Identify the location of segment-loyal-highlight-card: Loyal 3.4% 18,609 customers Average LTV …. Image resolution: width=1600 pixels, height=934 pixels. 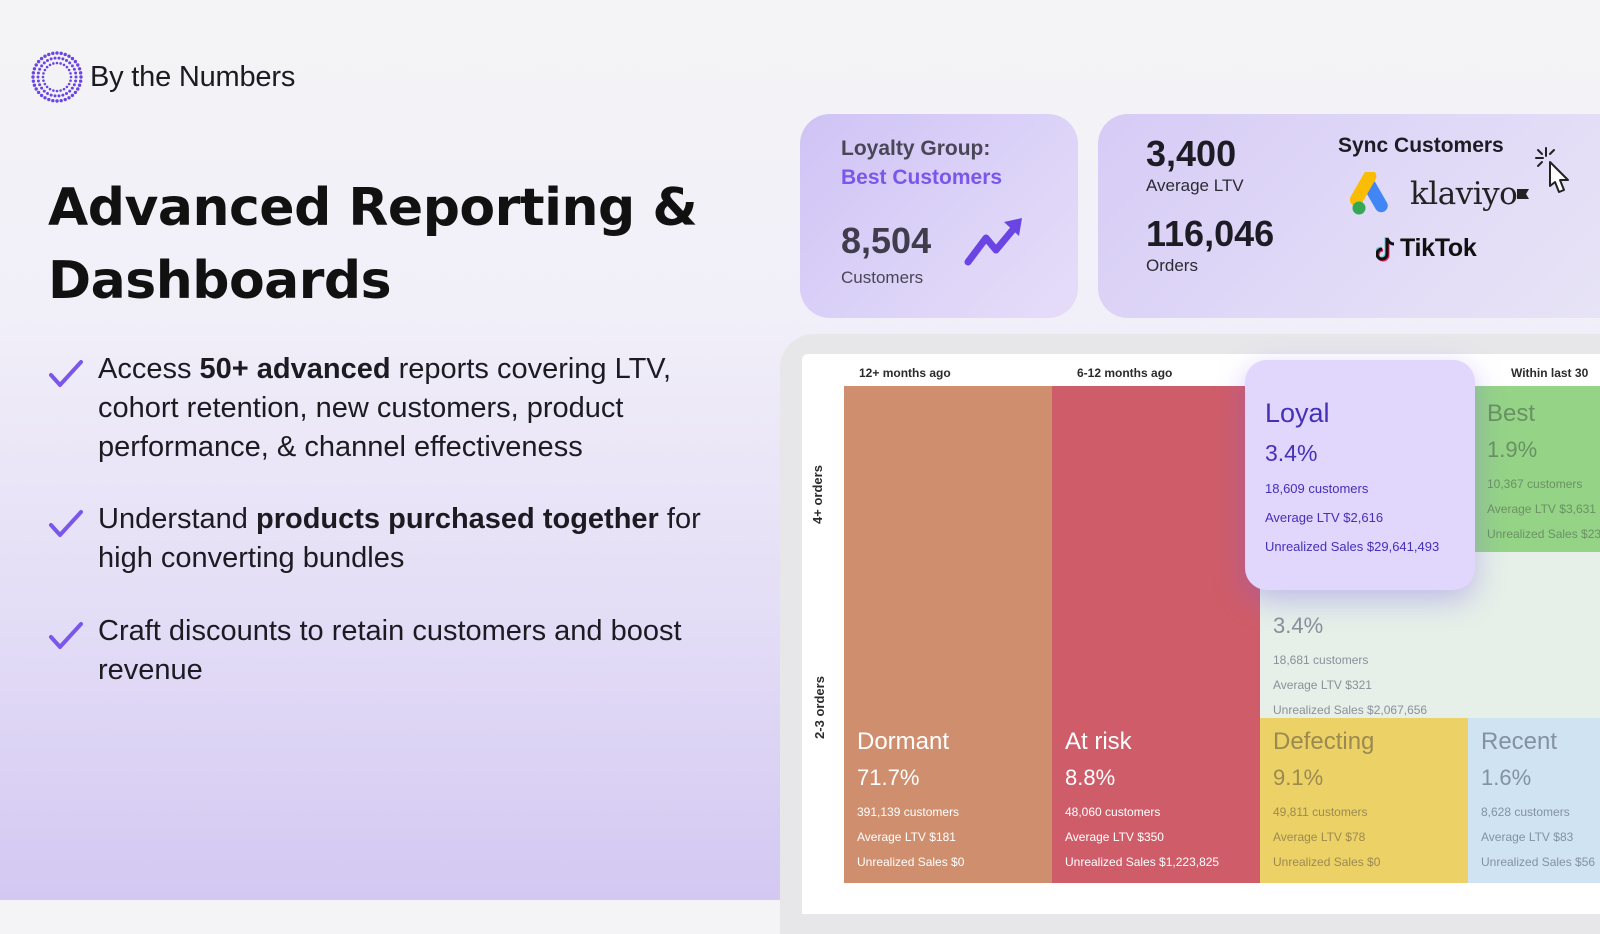
(1360, 475).